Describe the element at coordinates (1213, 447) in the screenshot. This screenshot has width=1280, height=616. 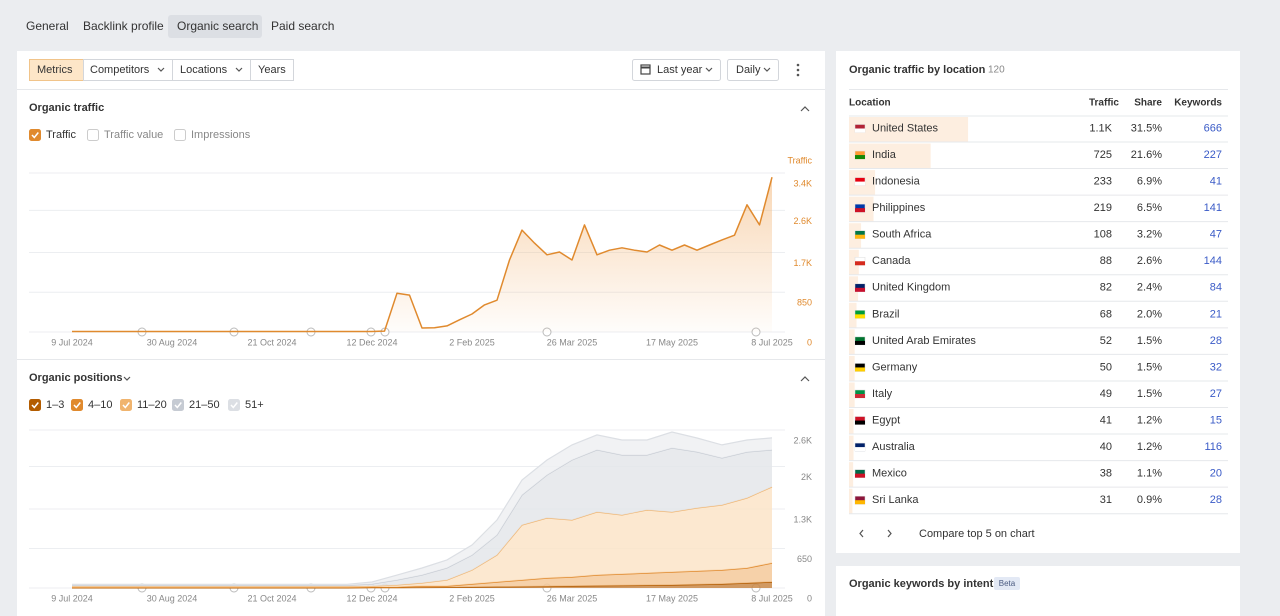
I see `keywords-link: 116` at that location.